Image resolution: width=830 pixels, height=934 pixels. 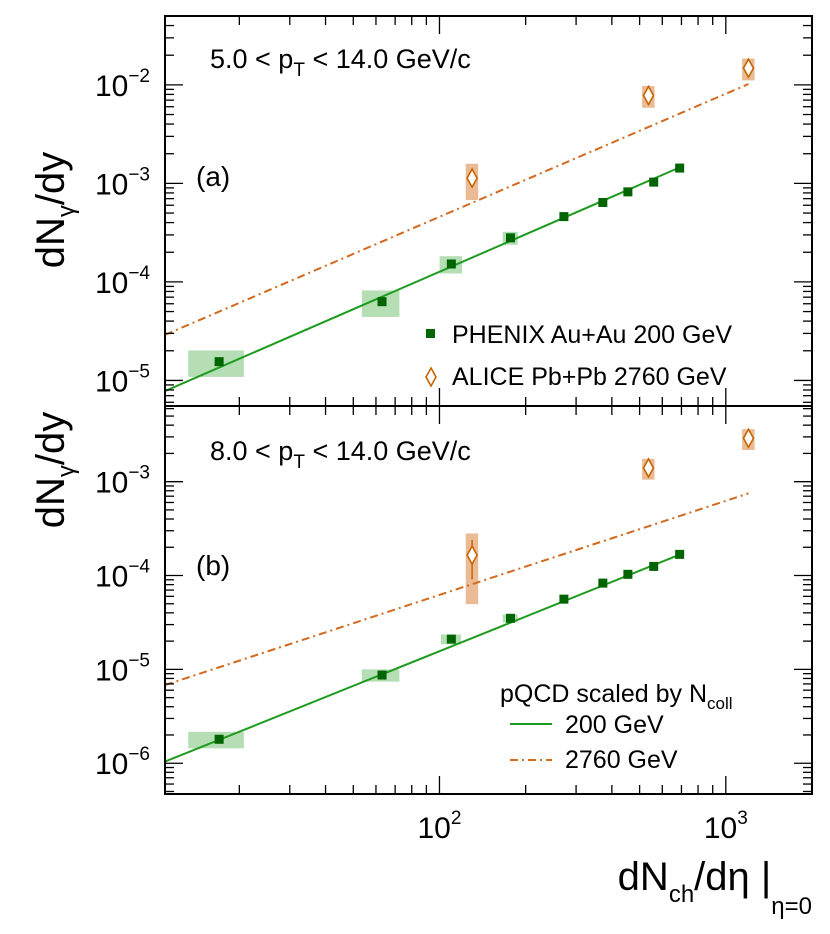 I want to click on legend-pqcd-2760: 2760 GeV, so click(x=594, y=760).